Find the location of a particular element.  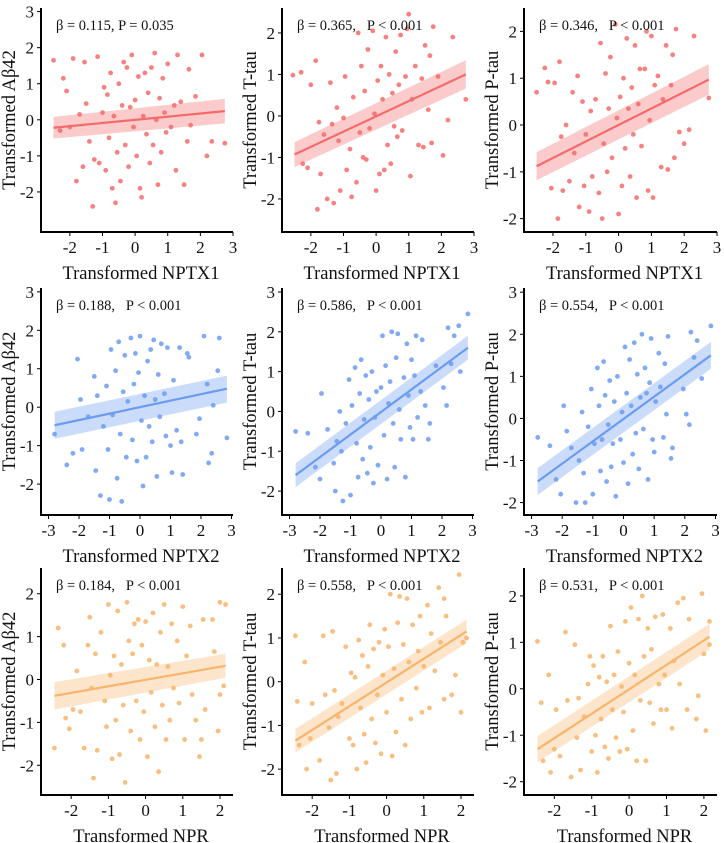

regression-line is located at coordinates (380, 114).